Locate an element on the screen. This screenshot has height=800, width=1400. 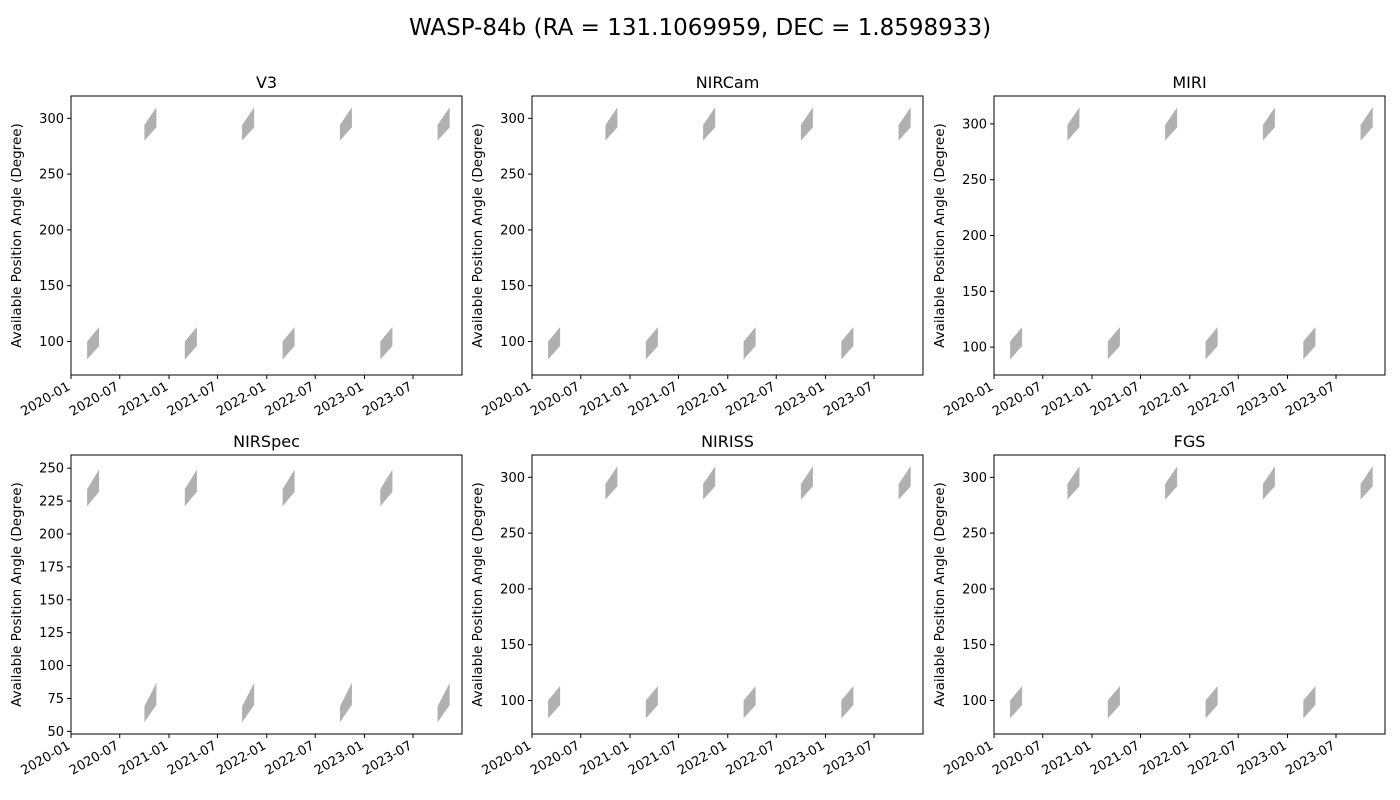
subplot-title: NIRCam is located at coordinates (728, 82).